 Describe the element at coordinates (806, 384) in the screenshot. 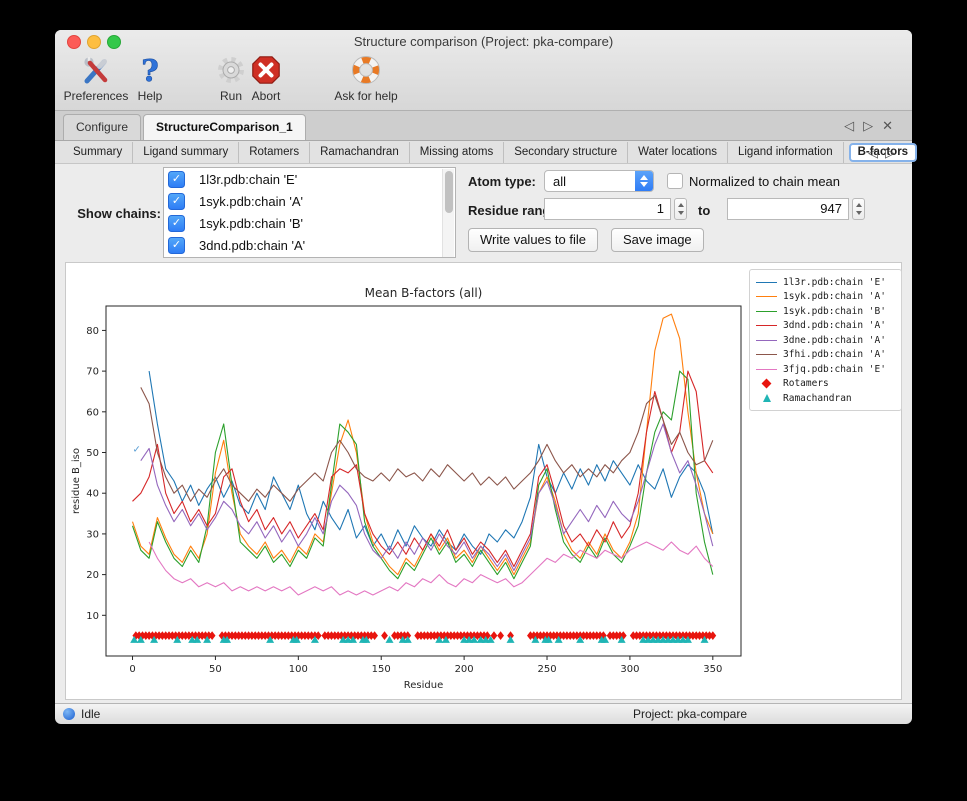

I see `legend-label: Rotamers` at that location.